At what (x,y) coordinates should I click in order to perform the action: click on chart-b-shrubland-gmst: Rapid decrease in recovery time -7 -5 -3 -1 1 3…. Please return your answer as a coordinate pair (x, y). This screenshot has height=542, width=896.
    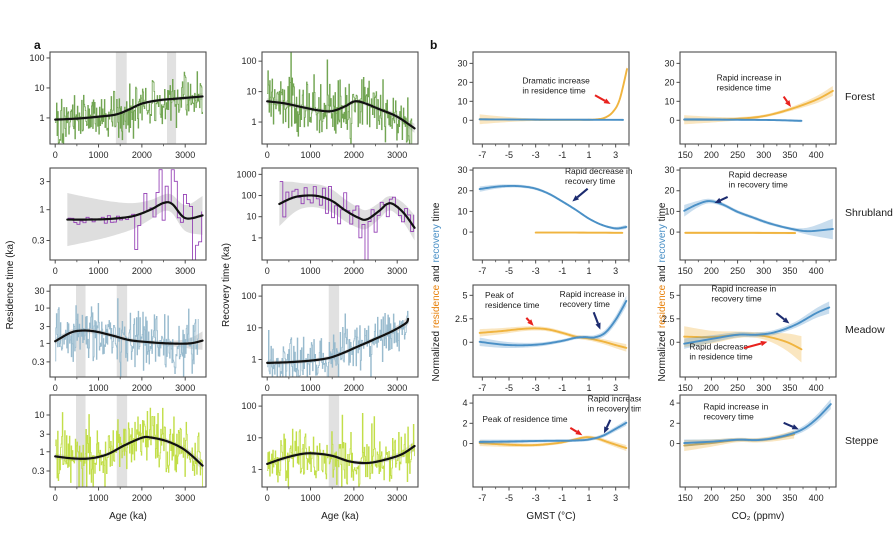
    Looking at the image, I should click on (535, 225).